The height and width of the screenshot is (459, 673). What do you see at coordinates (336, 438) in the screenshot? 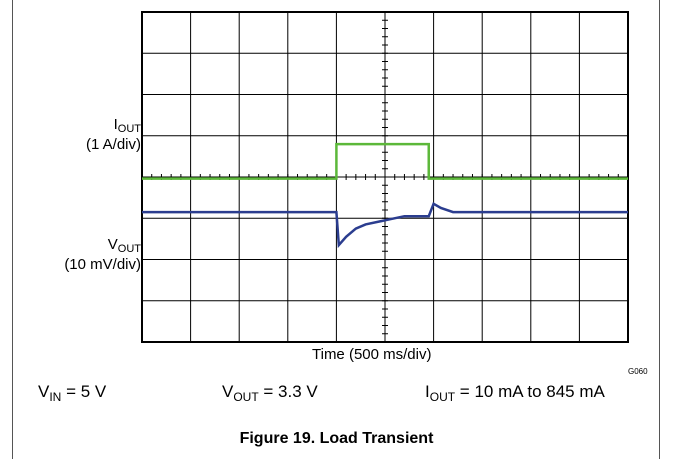
I see `figure-caption: Figure 19. Load Transient` at bounding box center [336, 438].